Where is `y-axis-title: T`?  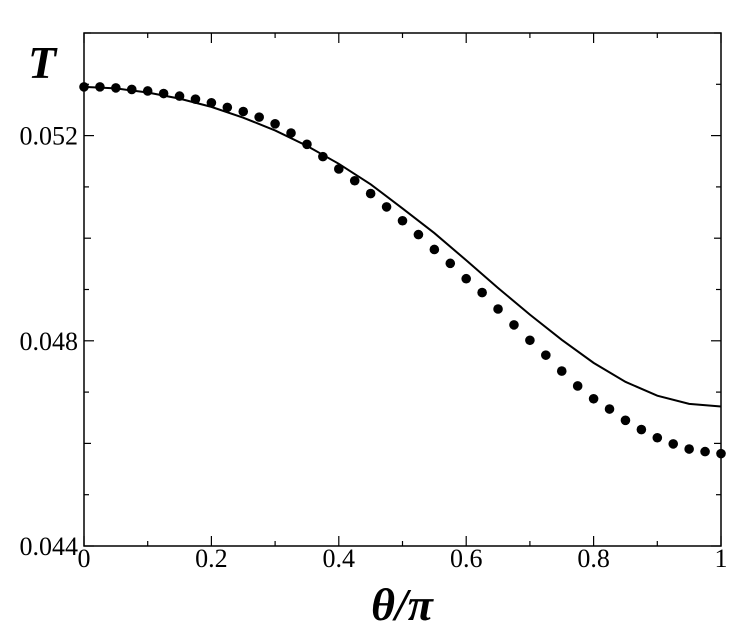 y-axis-title: T is located at coordinates (43, 62).